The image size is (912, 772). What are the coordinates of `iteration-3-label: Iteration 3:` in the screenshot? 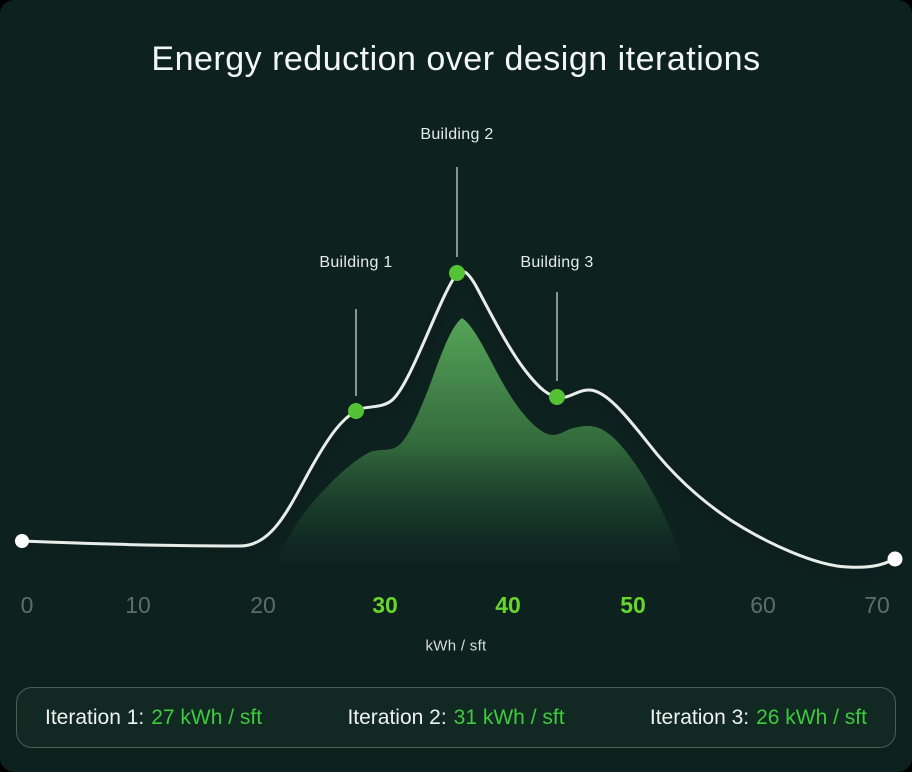 It's located at (699, 717).